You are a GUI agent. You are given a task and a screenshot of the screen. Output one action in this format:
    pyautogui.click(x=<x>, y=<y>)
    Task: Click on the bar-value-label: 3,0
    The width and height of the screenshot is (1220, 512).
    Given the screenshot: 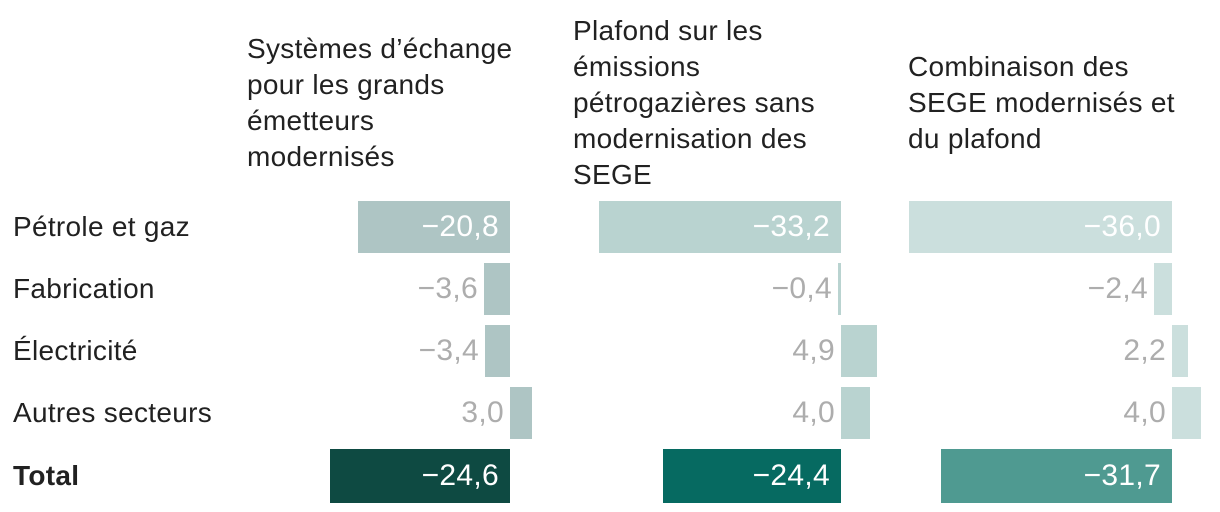 What is the action you would take?
    pyautogui.click(x=482, y=412)
    